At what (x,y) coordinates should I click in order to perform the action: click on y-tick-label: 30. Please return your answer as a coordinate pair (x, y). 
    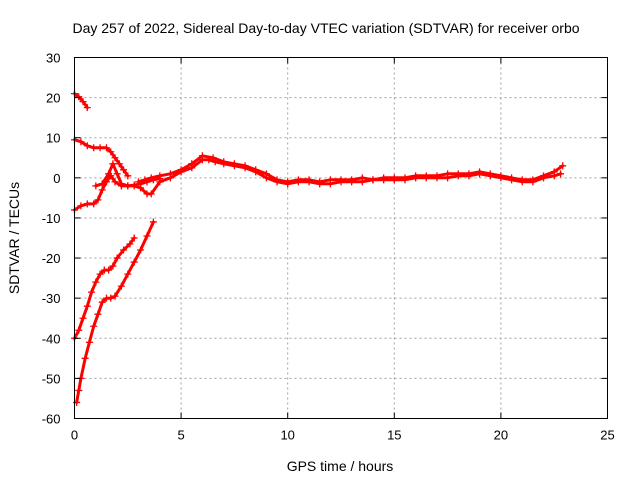
    Looking at the image, I should click on (53, 58).